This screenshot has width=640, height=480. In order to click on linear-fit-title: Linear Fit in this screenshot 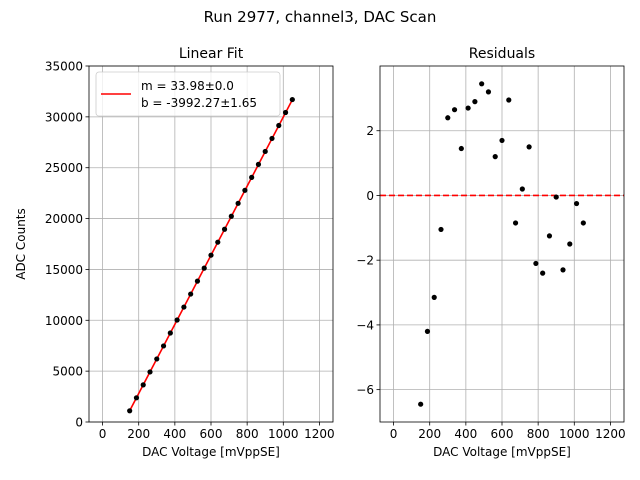, I will do `click(211, 54)`.